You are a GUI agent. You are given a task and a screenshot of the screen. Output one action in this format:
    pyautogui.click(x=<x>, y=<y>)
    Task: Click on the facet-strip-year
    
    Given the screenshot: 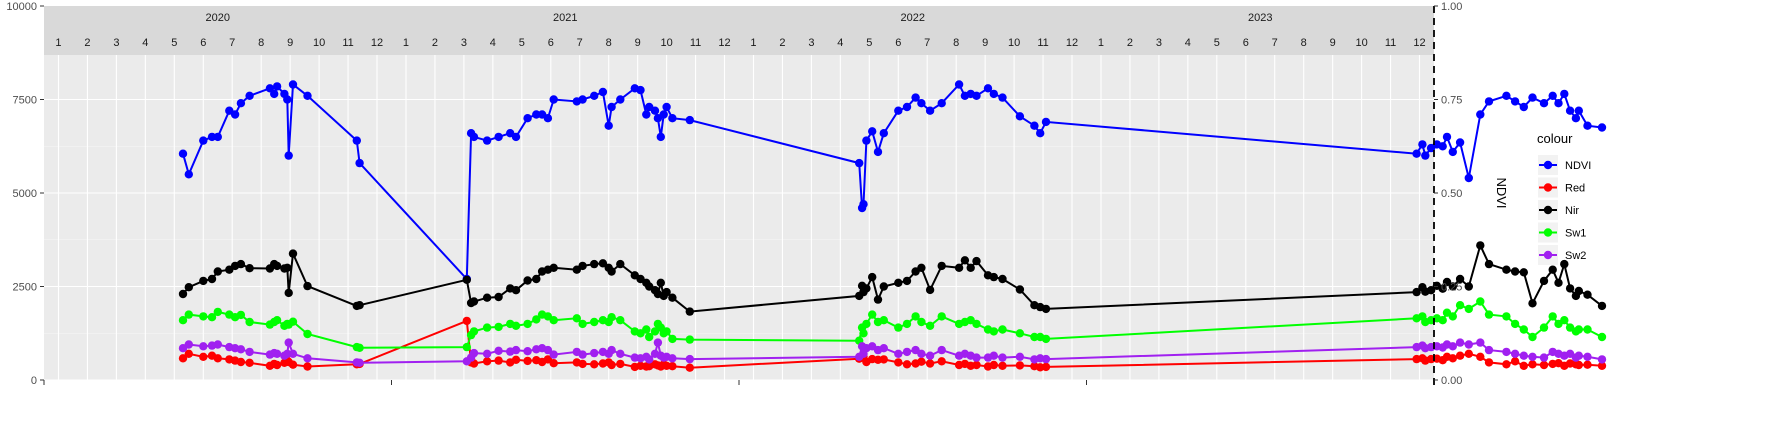 What is the action you would take?
    pyautogui.click(x=218, y=17)
    